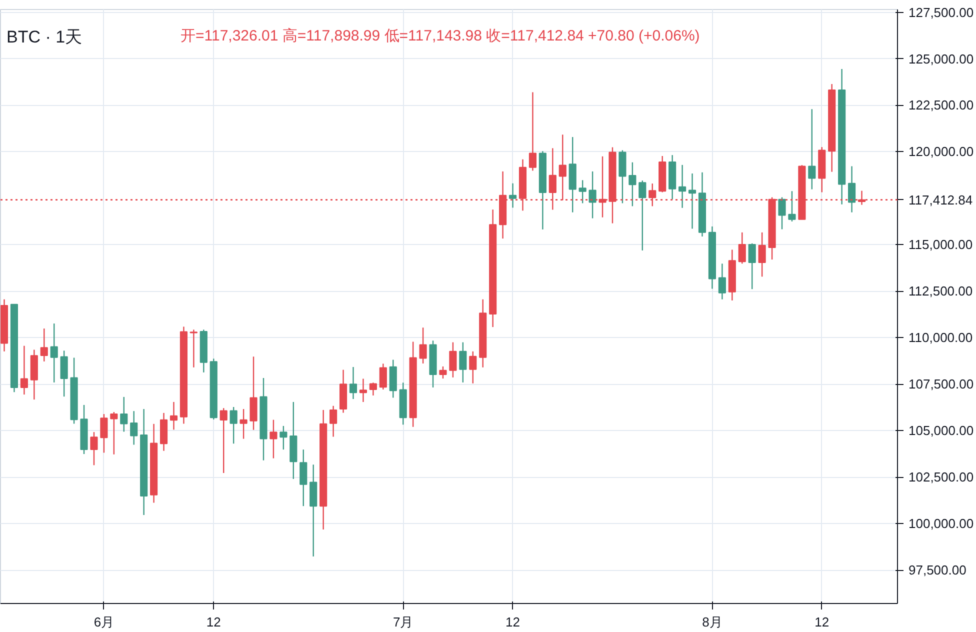 This screenshot has height=632, width=976. I want to click on y-tick-label: 125,000.00, so click(941, 58).